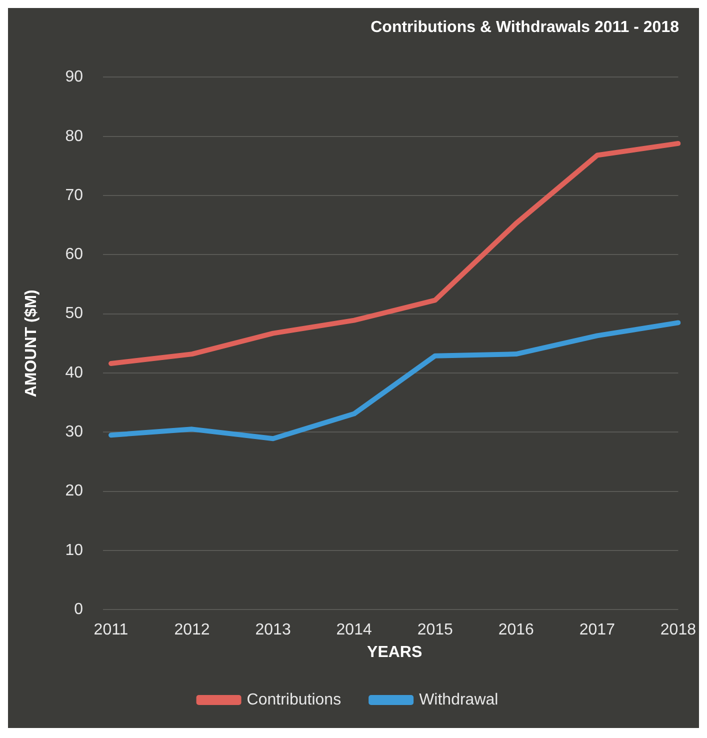  Describe the element at coordinates (74, 195) in the screenshot. I see `y-tick-label: 70` at that location.